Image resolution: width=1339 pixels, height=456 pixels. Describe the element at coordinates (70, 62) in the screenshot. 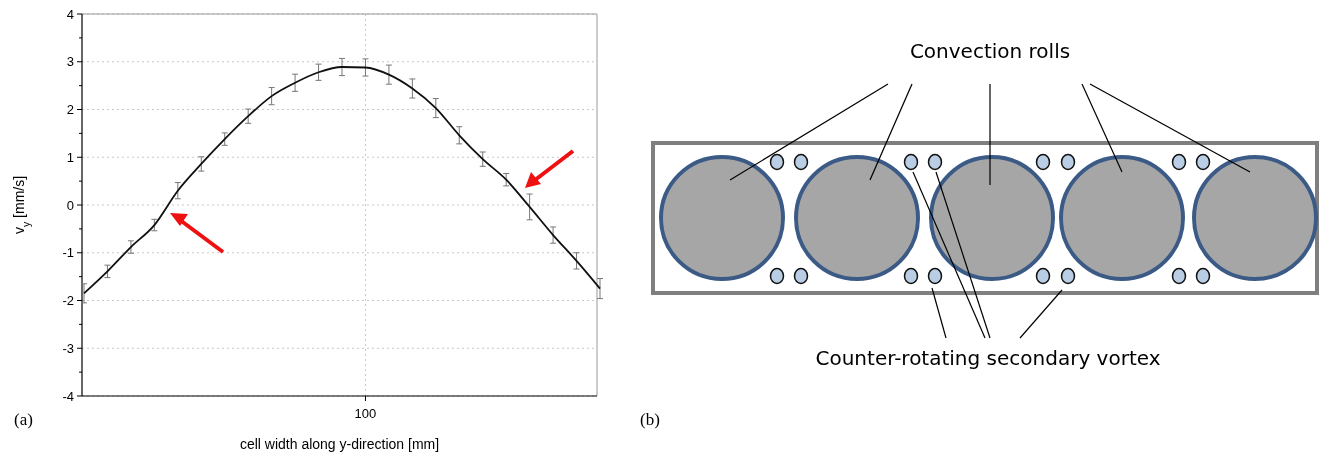

I see `y-tick-label: 3` at that location.